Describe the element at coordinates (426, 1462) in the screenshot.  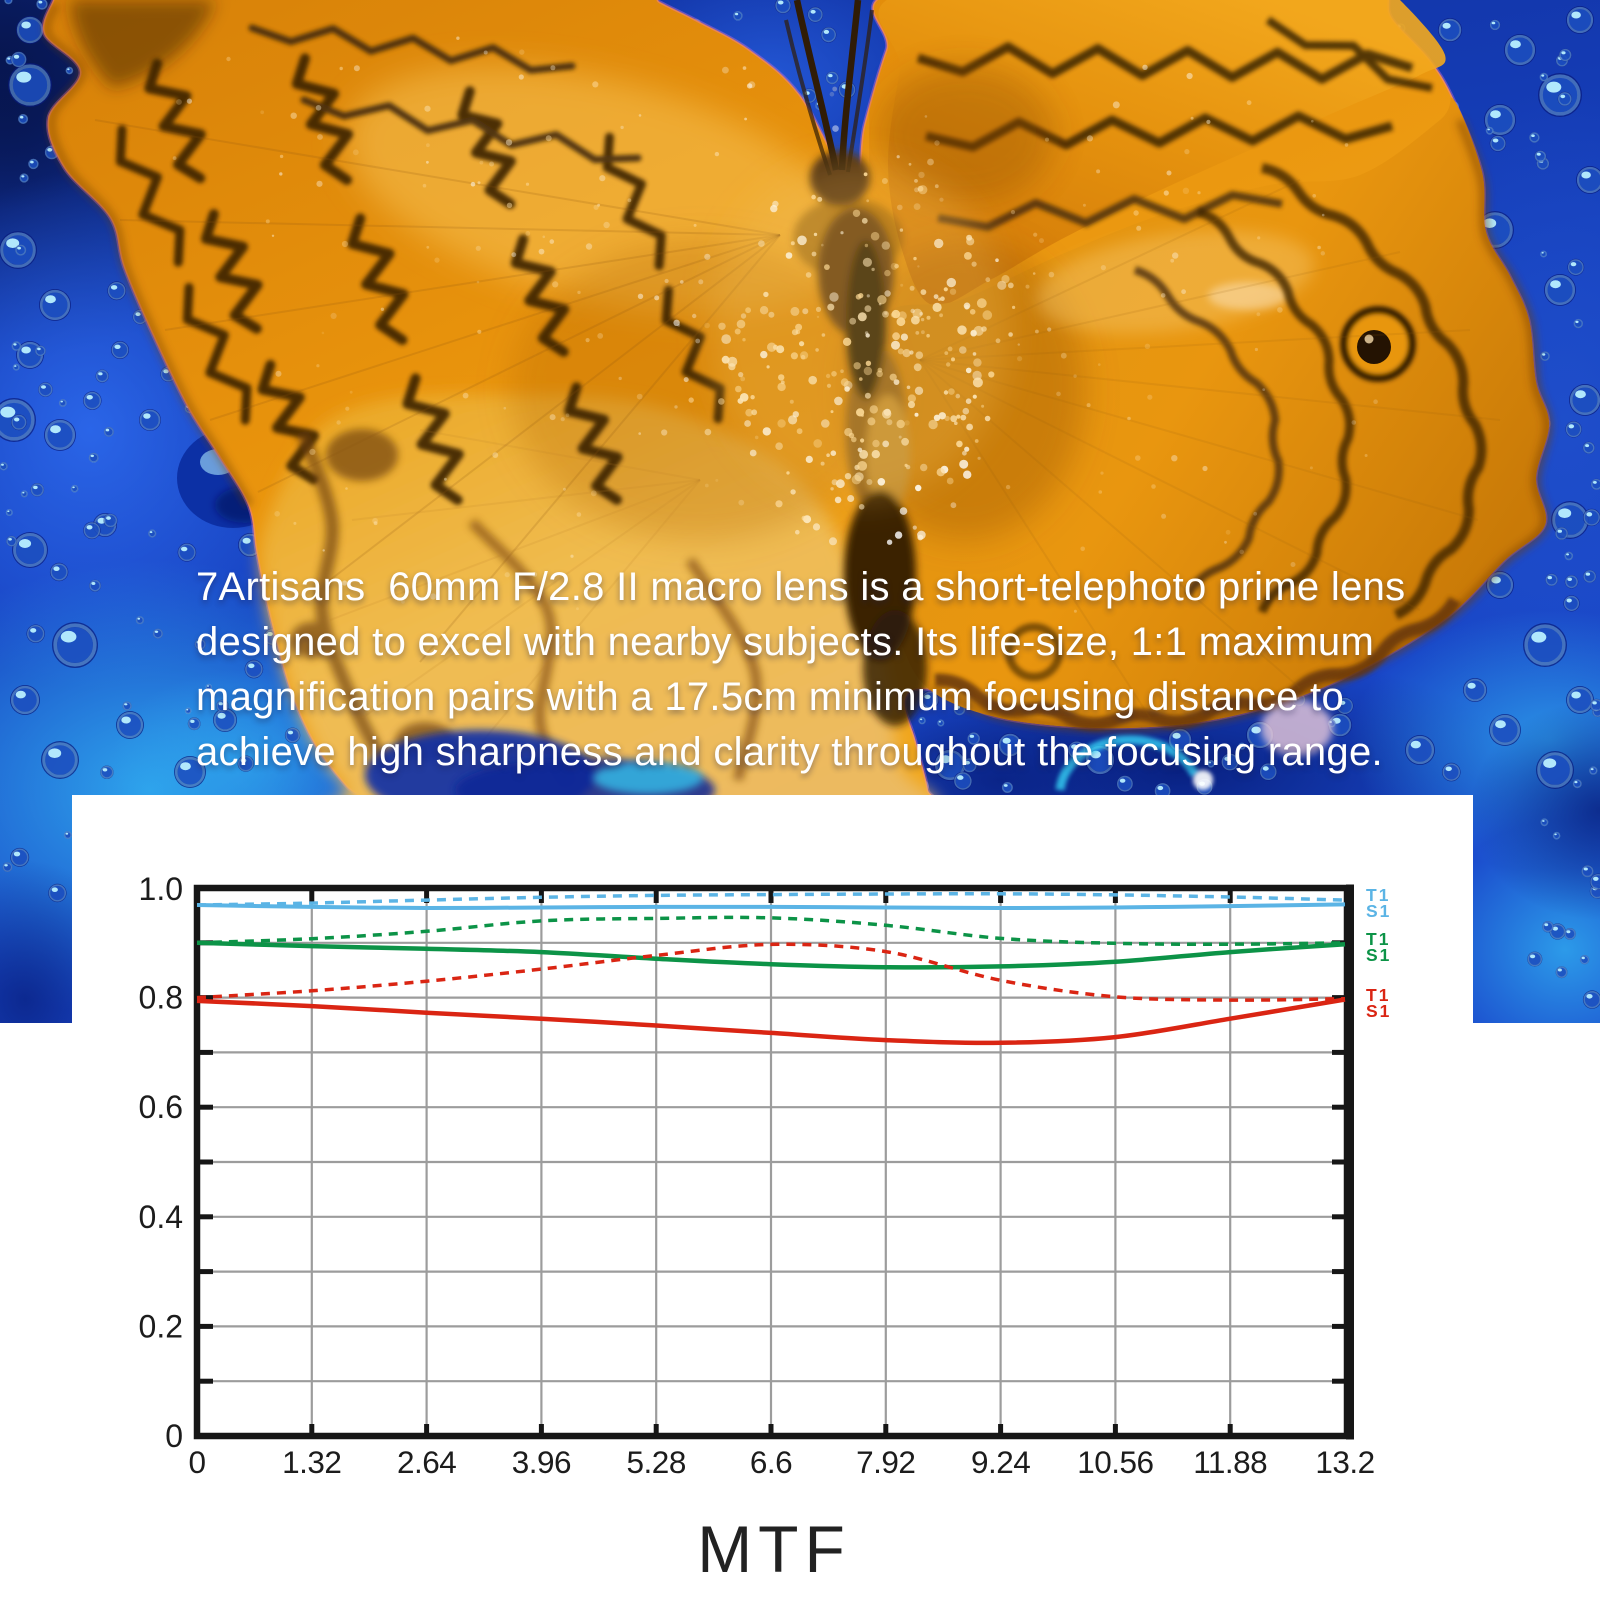
I see `svg-text: 2.64` at that location.